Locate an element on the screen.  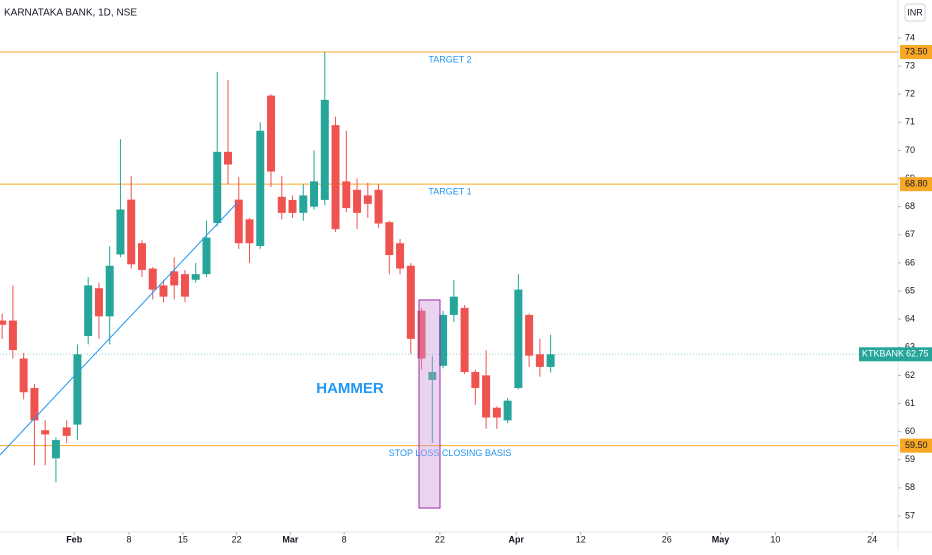
y-tick-label: 61 is located at coordinates (910, 403).